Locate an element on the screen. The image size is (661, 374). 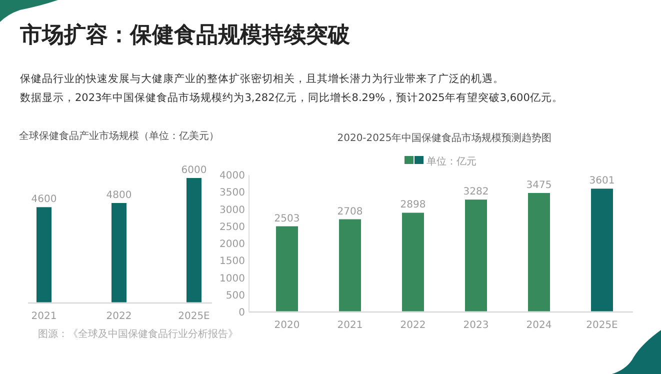
data-label: 3282 is located at coordinates (476, 192).